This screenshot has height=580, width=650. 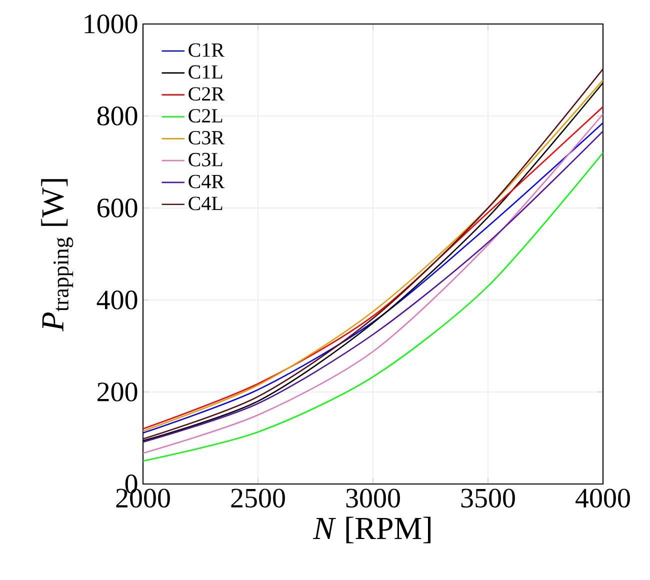 I want to click on x-tick-label: 4000, so click(x=603, y=498).